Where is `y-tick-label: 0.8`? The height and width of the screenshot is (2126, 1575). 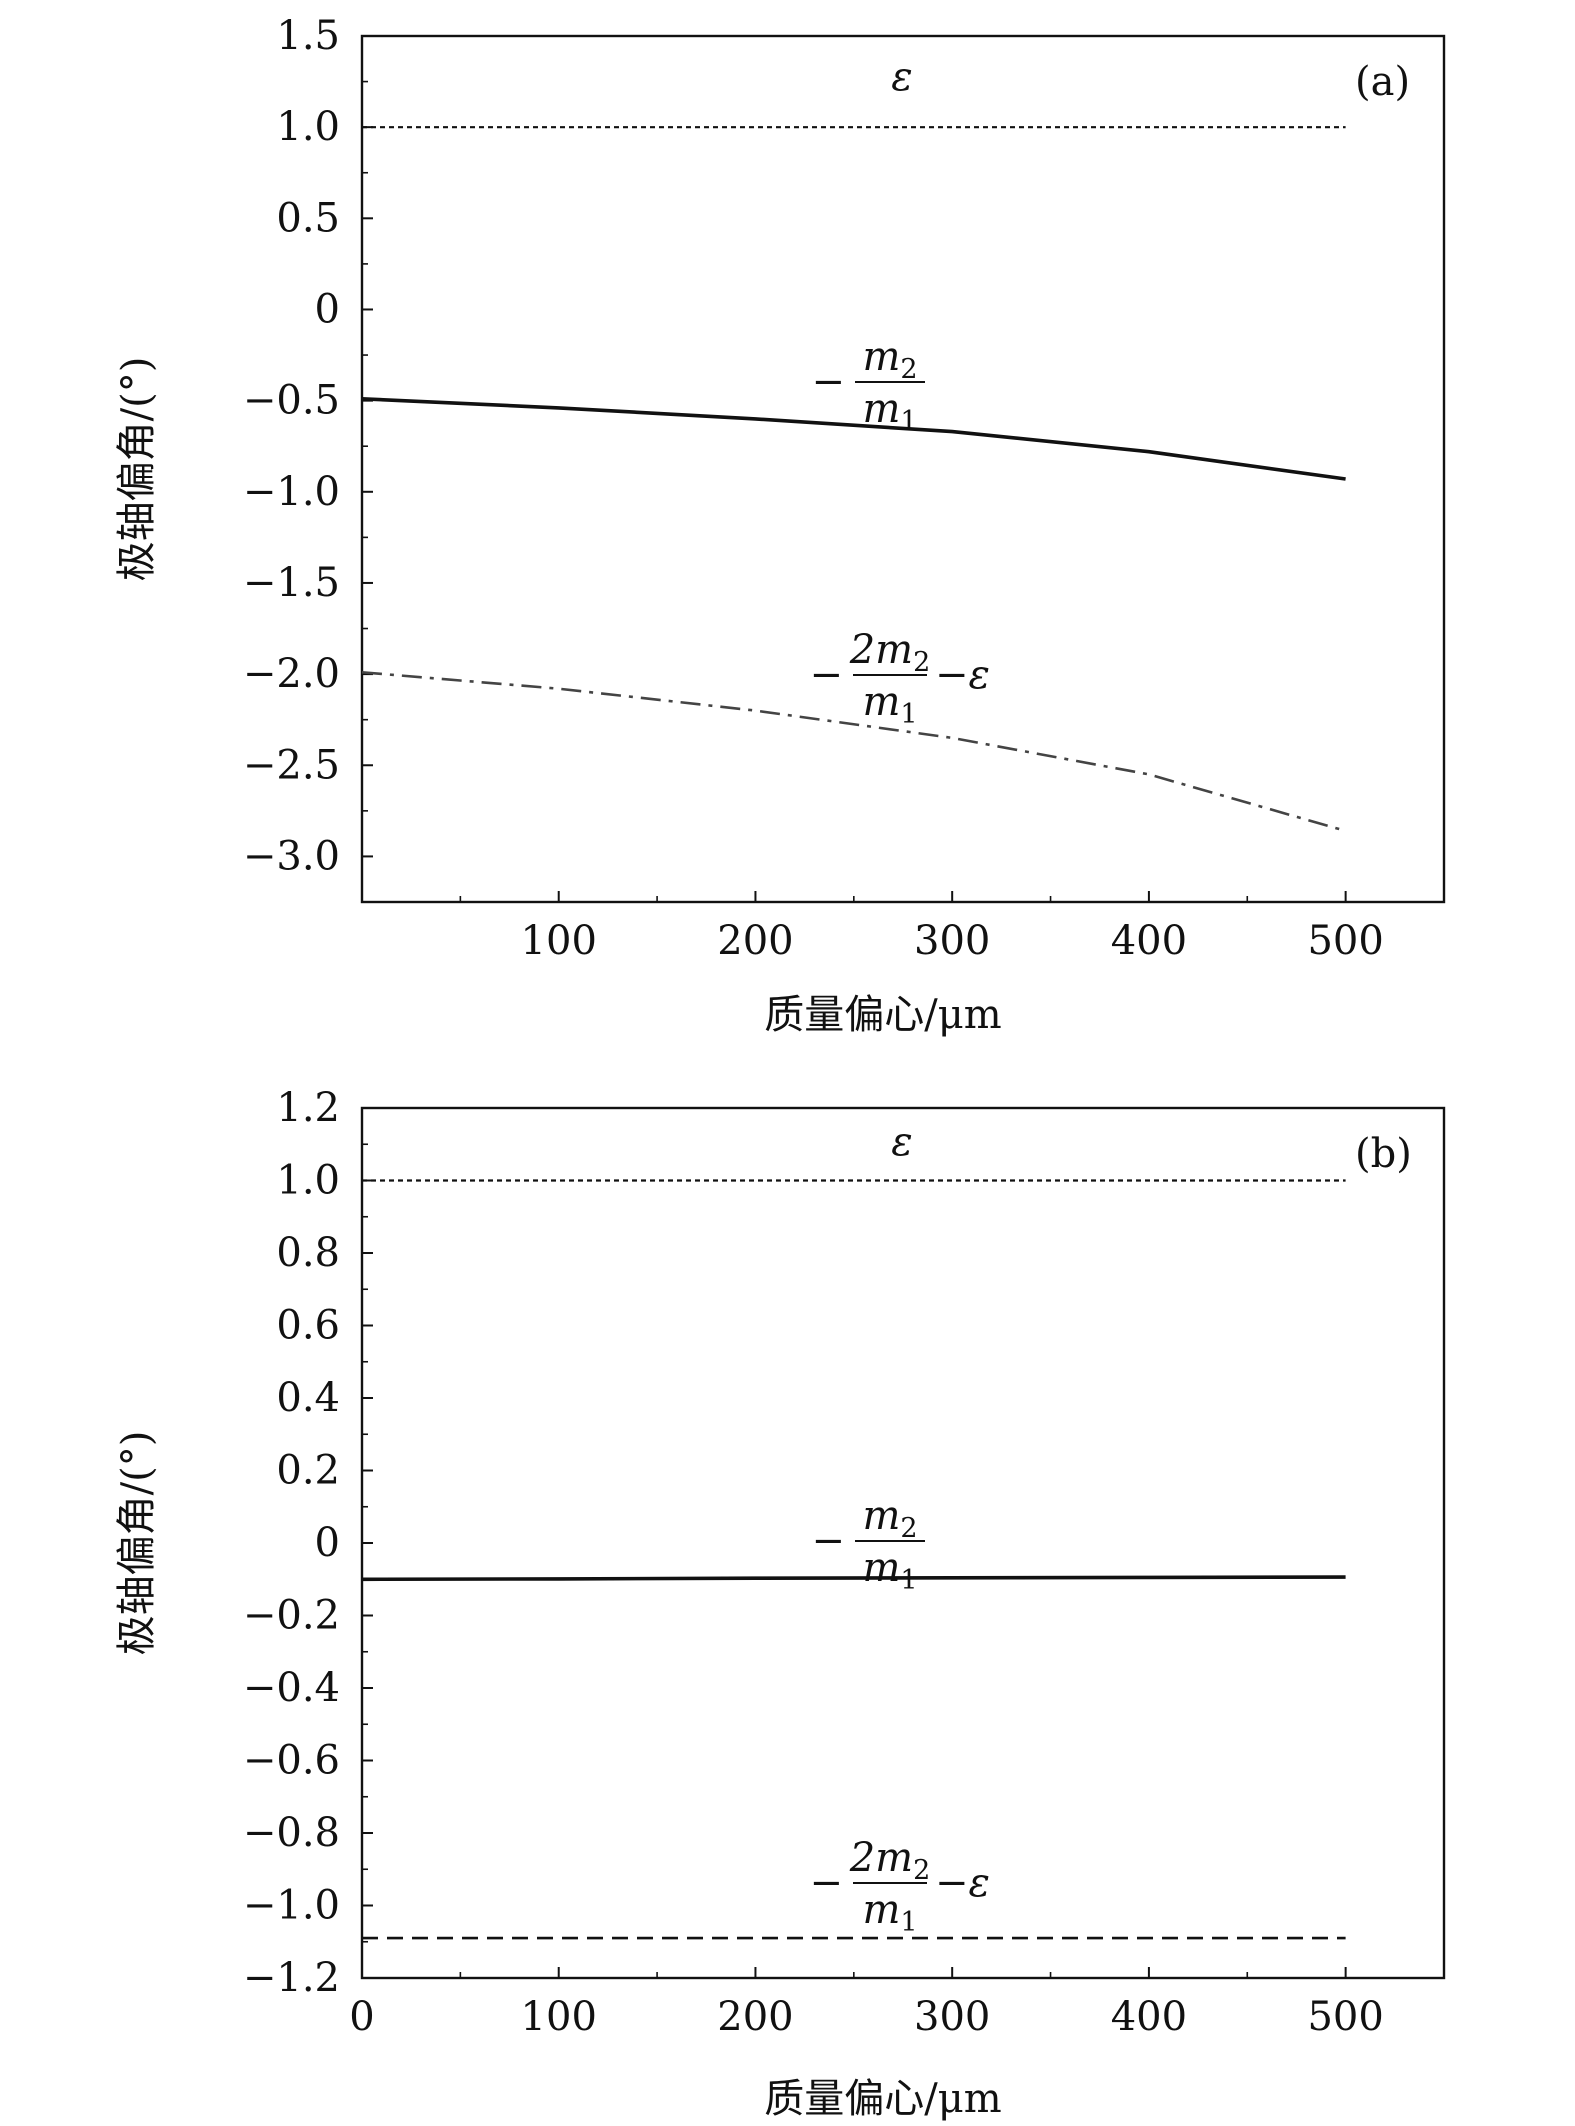
y-tick-label: 0.8 is located at coordinates (308, 1253).